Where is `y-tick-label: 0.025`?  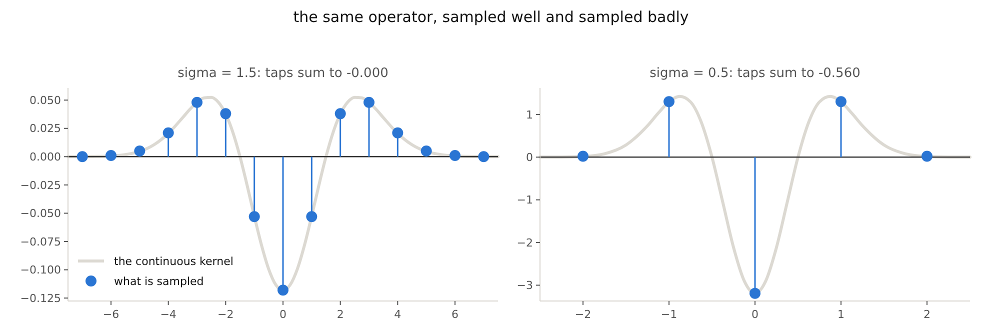 y-tick-label: 0.025 is located at coordinates (45, 129).